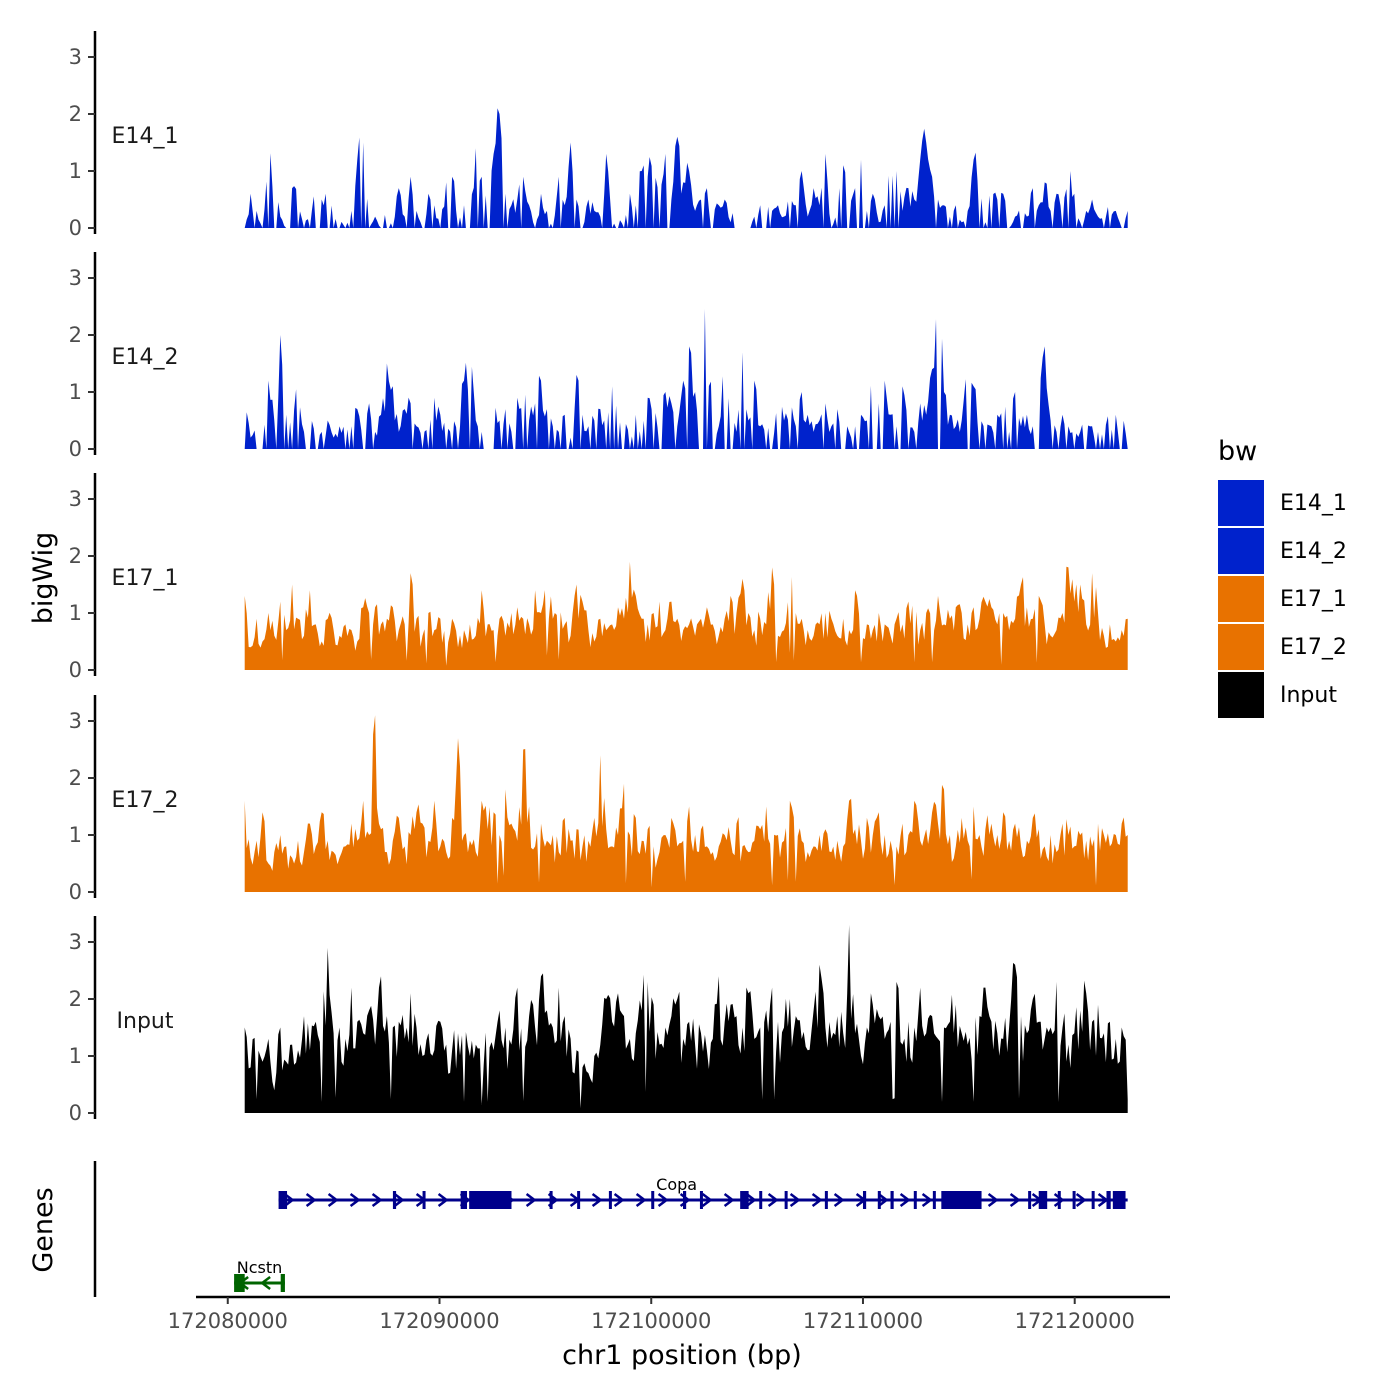 Image resolution: width=1400 pixels, height=1400 pixels. What do you see at coordinates (75, 57) in the screenshot?
I see `y-tick-label-E14_1-3: 3` at bounding box center [75, 57].